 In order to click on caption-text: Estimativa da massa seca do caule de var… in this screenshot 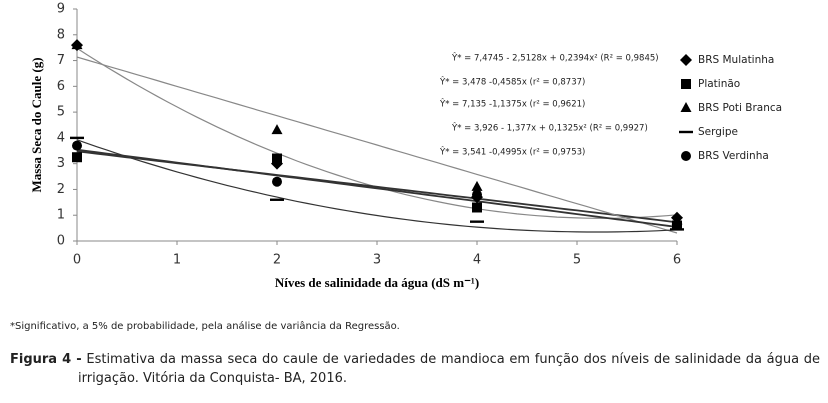, I will do `click(449, 369)`.